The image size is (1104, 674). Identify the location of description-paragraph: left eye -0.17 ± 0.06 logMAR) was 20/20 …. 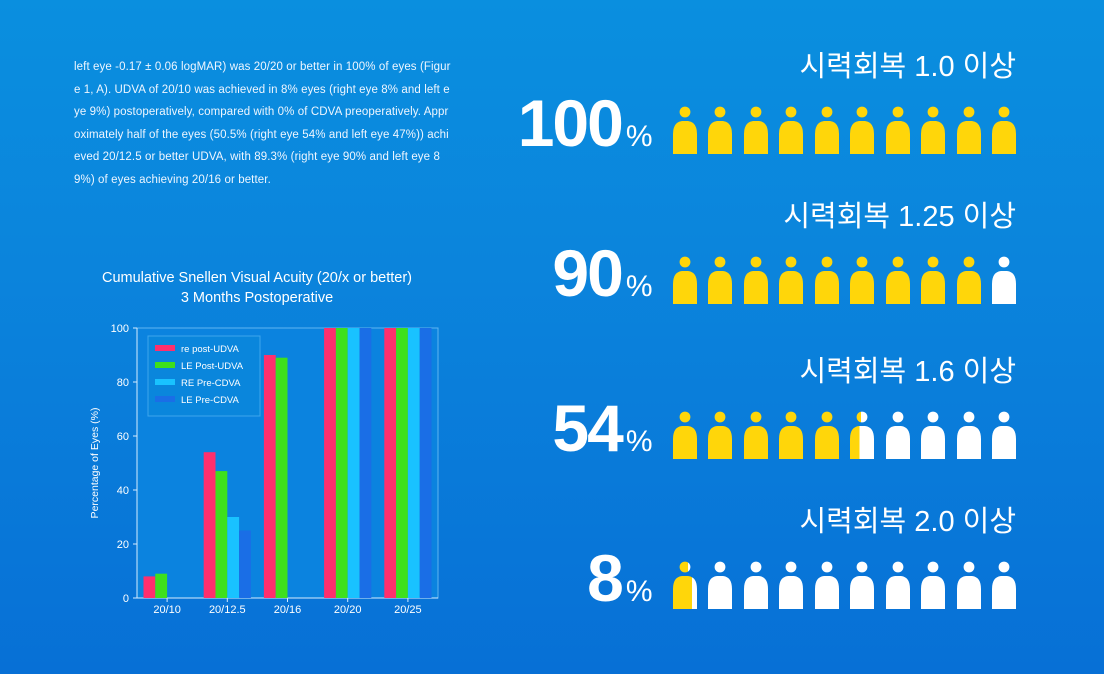
(262, 123).